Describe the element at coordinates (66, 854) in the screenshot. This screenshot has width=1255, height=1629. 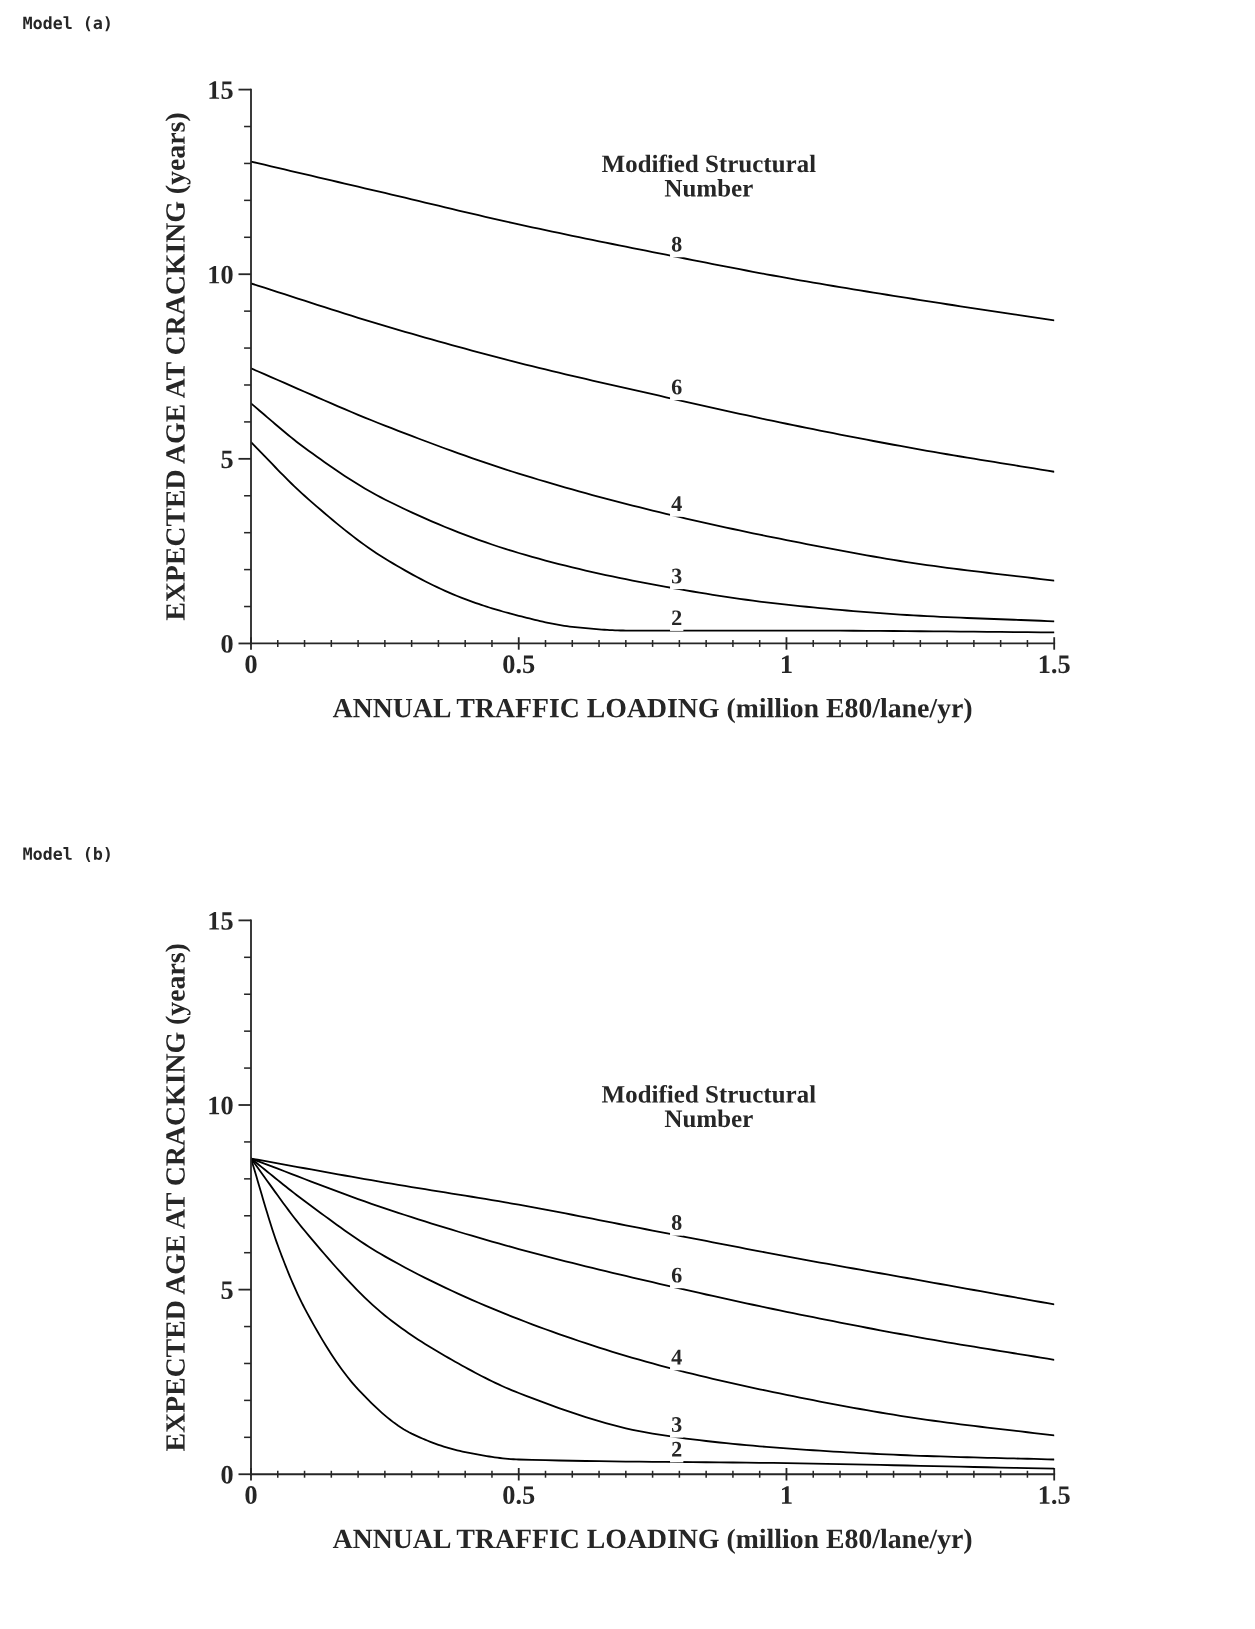
I see `text: Model (b)` at that location.